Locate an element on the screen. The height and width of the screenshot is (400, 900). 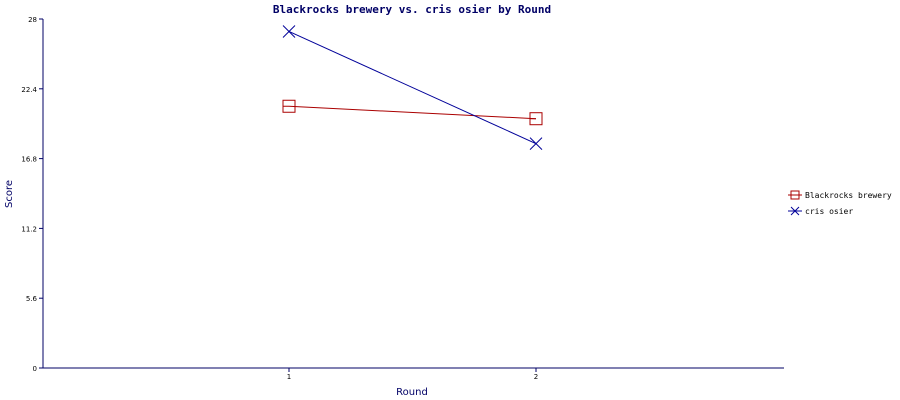
legend: Blackrocks brewery cris osier is located at coordinates (840, 203).